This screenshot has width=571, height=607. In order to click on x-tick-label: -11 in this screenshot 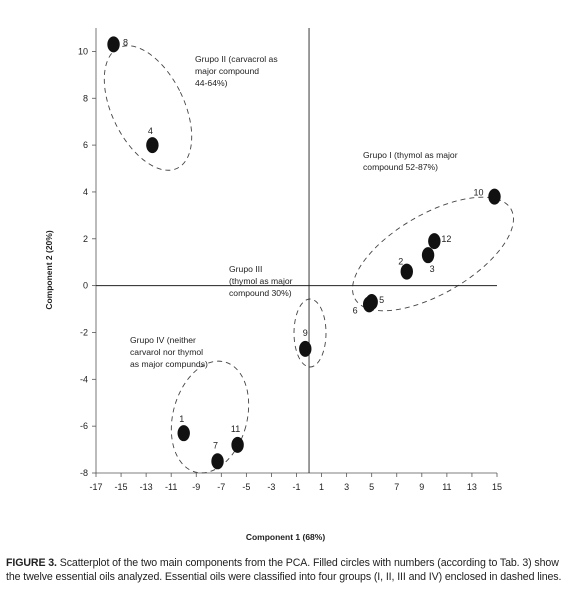, I will do `click(171, 487)`.